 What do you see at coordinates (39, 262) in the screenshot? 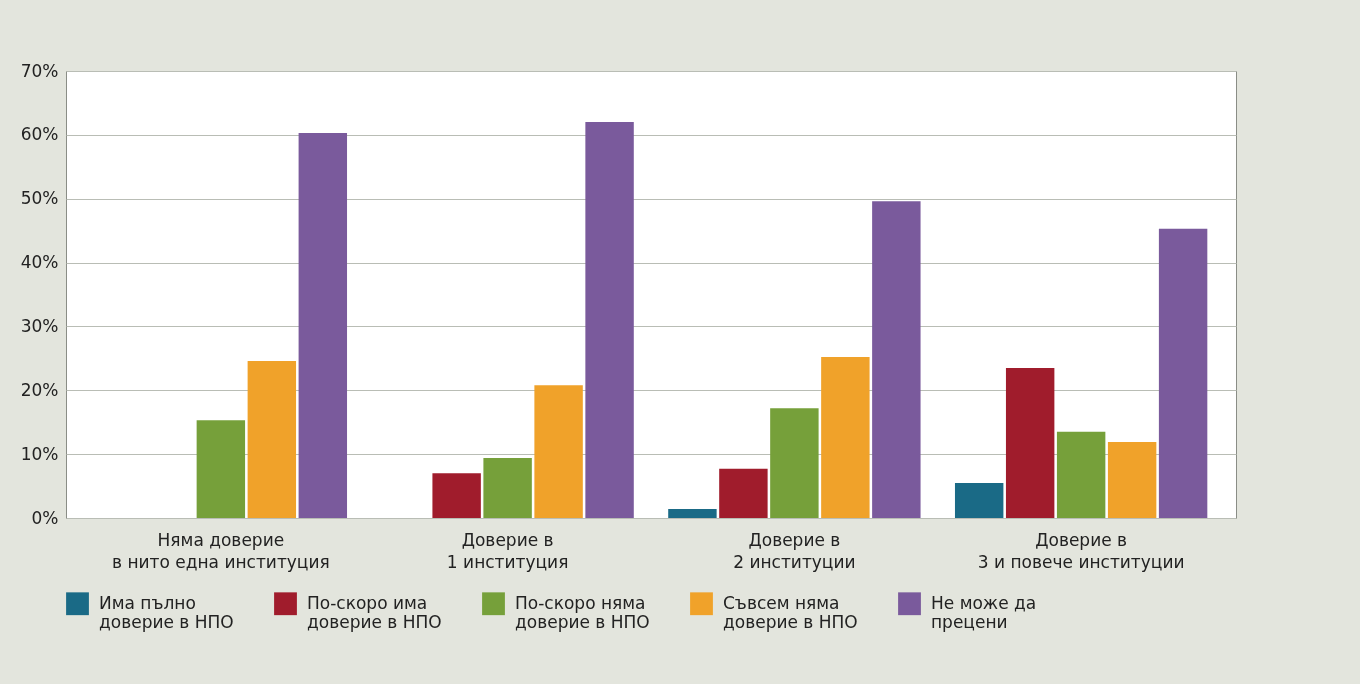
I see `y-tick-label: 40%` at bounding box center [39, 262].